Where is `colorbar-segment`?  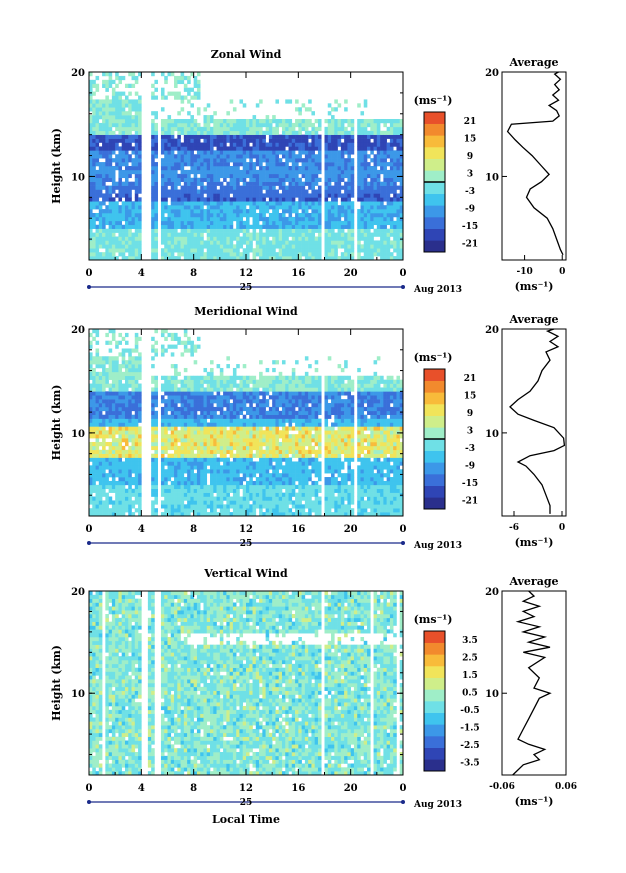 colorbar-segment is located at coordinates (434, 118).